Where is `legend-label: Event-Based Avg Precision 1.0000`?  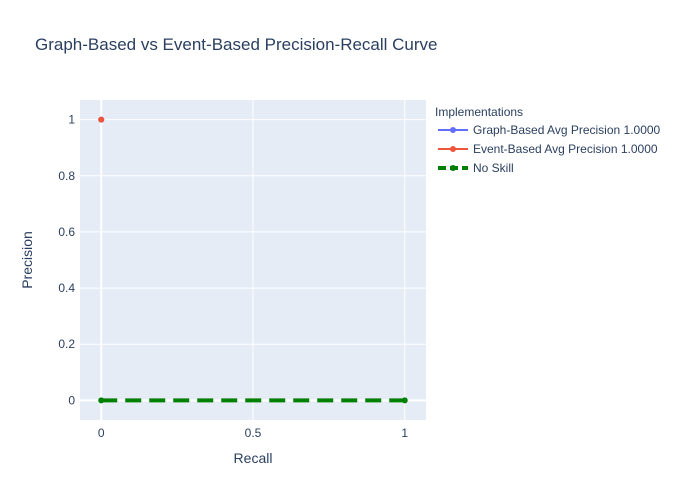
legend-label: Event-Based Avg Precision 1.0000 is located at coordinates (565, 149).